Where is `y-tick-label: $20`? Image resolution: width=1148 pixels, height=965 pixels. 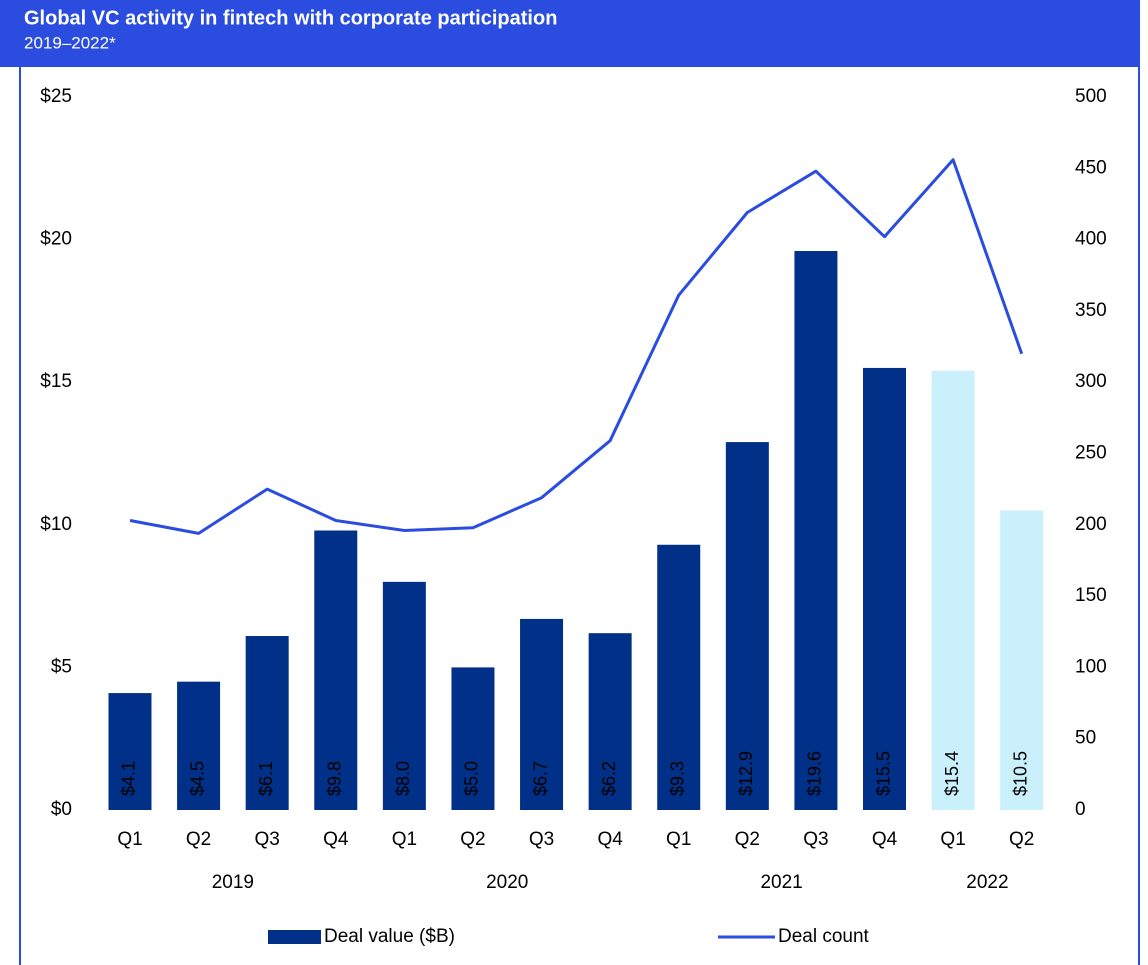
y-tick-label: $20 is located at coordinates (56, 239).